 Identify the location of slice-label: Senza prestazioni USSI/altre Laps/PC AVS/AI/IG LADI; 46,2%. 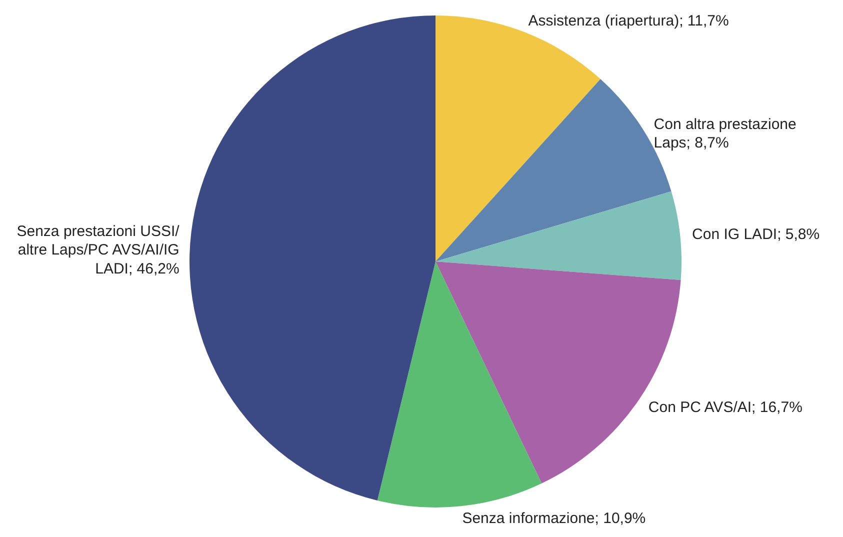
(98, 250).